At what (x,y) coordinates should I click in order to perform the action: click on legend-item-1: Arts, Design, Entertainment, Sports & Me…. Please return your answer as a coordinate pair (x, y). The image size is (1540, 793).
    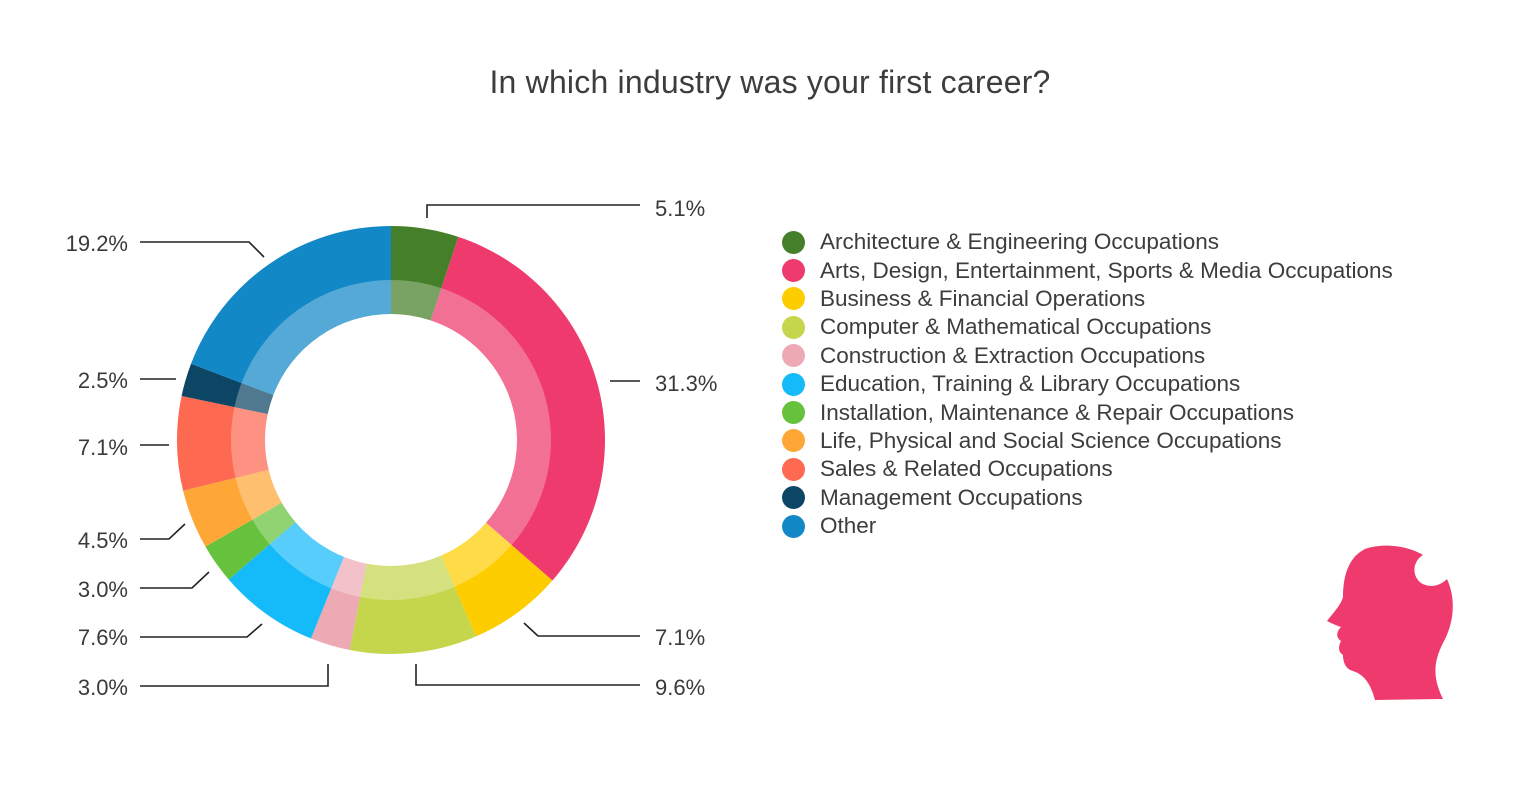
    Looking at the image, I should click on (1087, 270).